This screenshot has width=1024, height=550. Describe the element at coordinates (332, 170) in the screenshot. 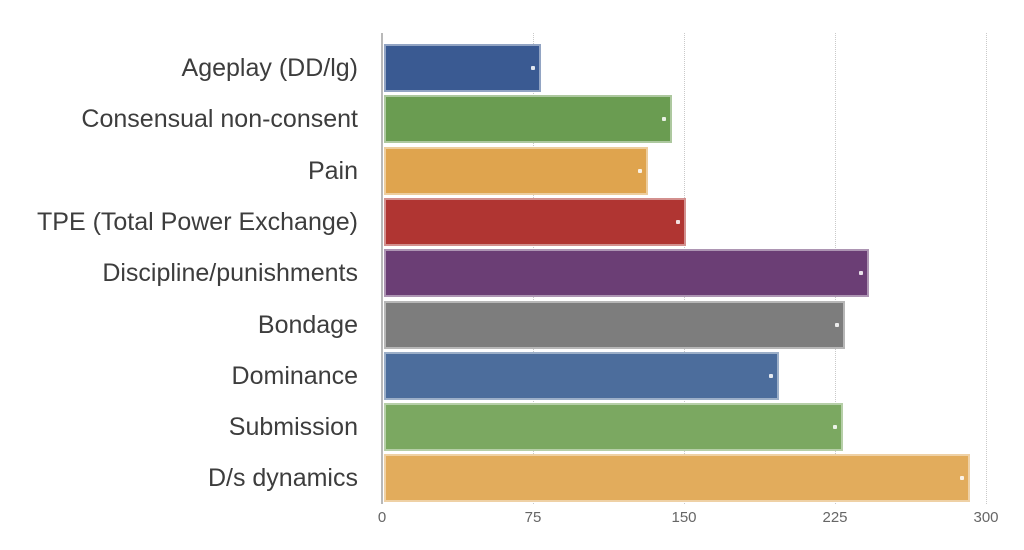

I see `category-label-2: Pain` at that location.